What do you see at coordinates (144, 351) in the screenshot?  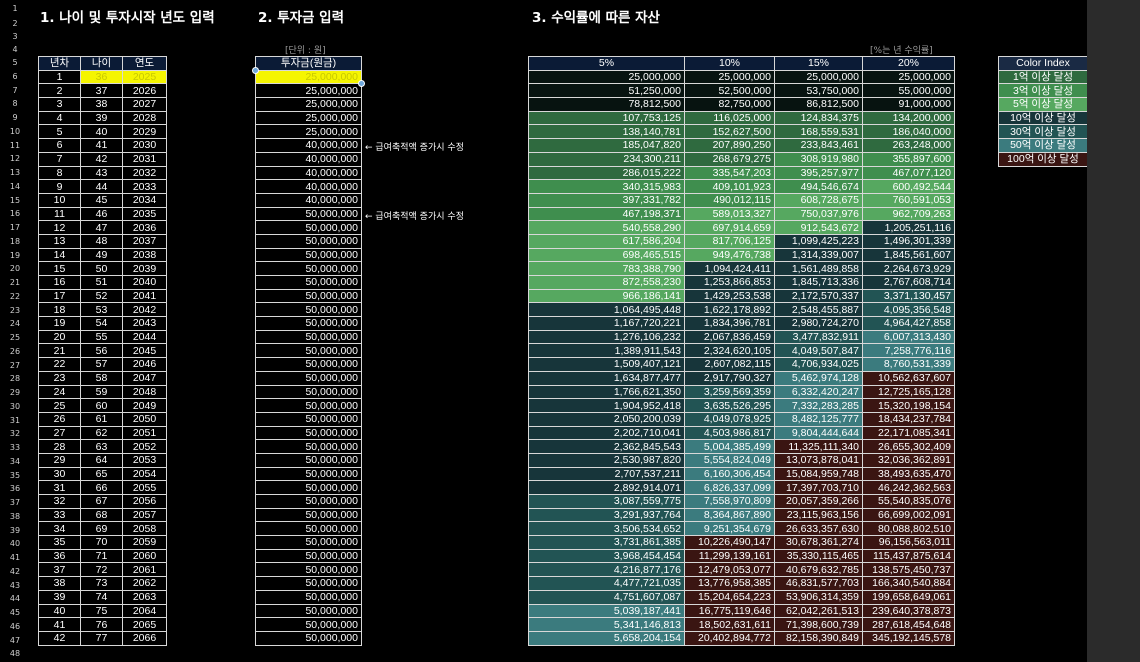 I see `year-cell: 2045` at bounding box center [144, 351].